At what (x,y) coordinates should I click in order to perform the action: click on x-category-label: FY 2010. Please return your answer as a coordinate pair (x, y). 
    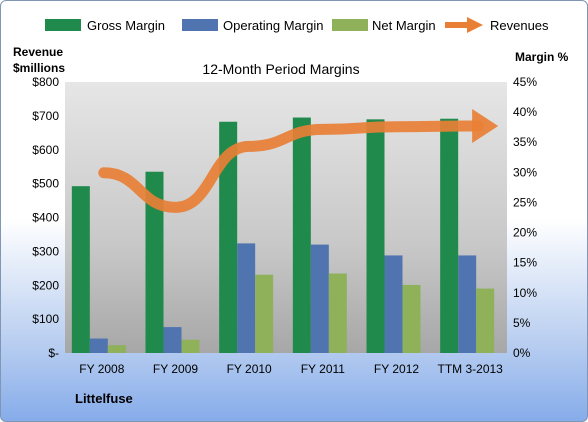
    Looking at the image, I should click on (249, 369).